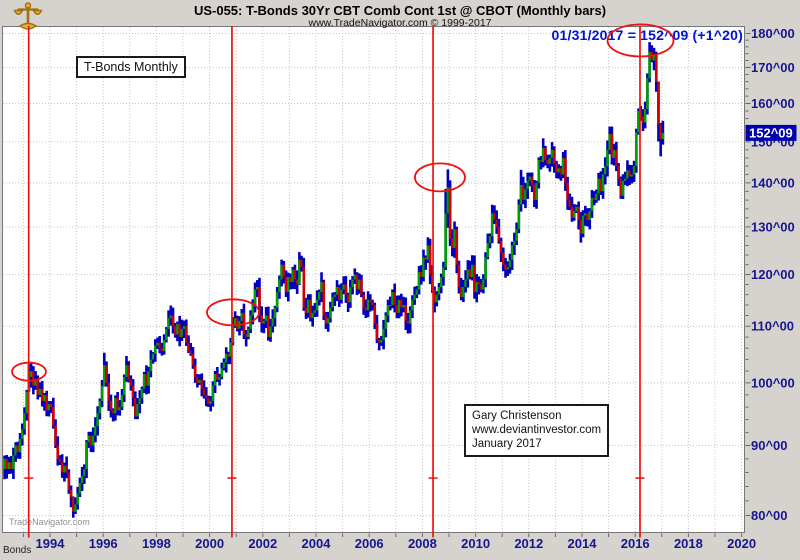 The image size is (800, 560). I want to click on y-axis-label: 110^00, so click(772, 326).